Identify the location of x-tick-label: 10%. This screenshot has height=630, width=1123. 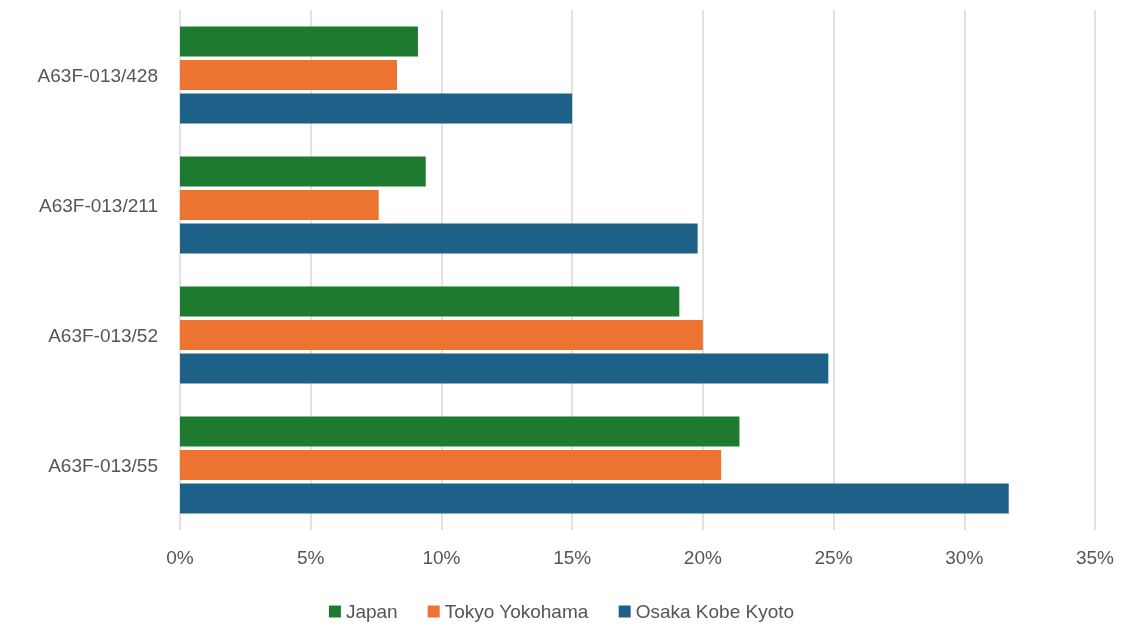
(441, 557).